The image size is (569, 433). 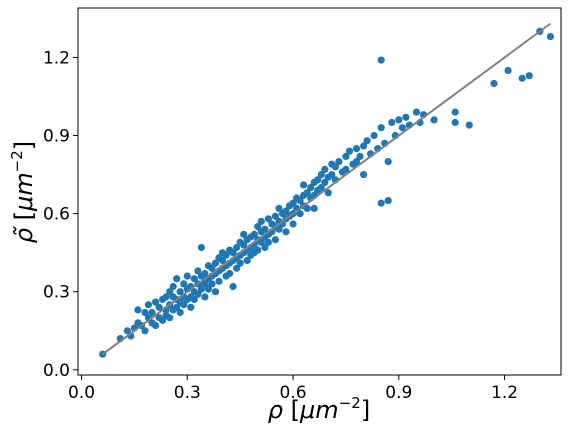 What do you see at coordinates (293, 393) in the screenshot?
I see `x-tick-label: 0.6` at bounding box center [293, 393].